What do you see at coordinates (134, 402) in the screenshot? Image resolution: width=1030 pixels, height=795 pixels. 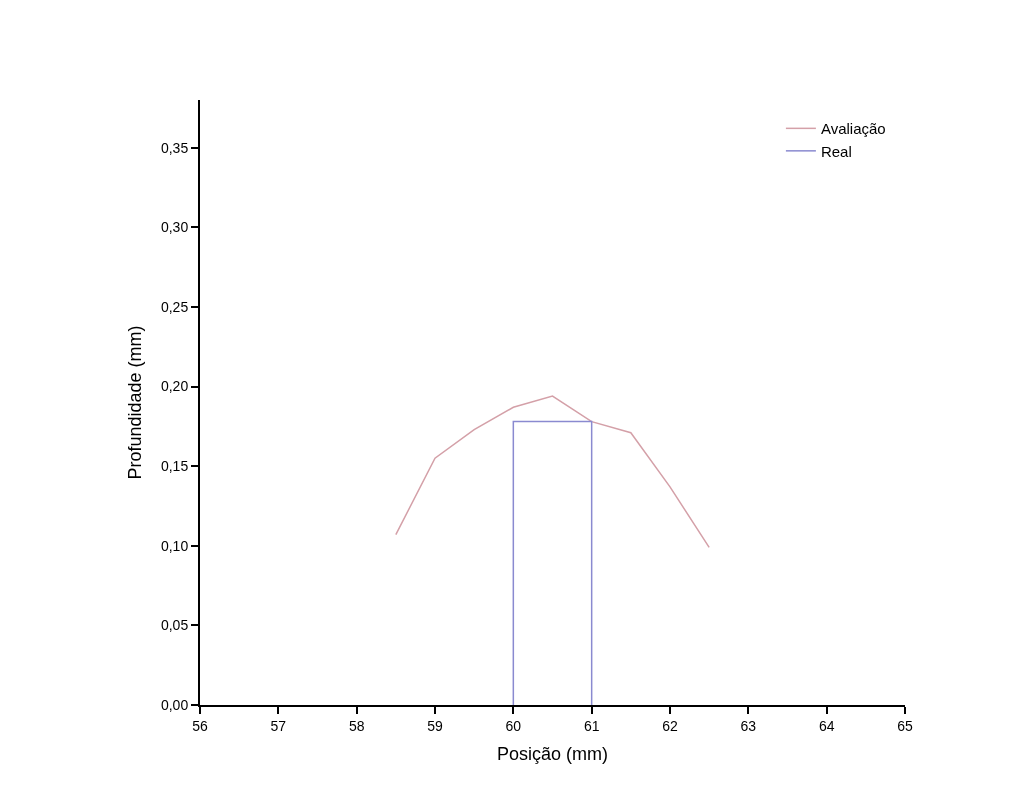 I see `y-axis-title: Profundidade (mm)` at bounding box center [134, 402].